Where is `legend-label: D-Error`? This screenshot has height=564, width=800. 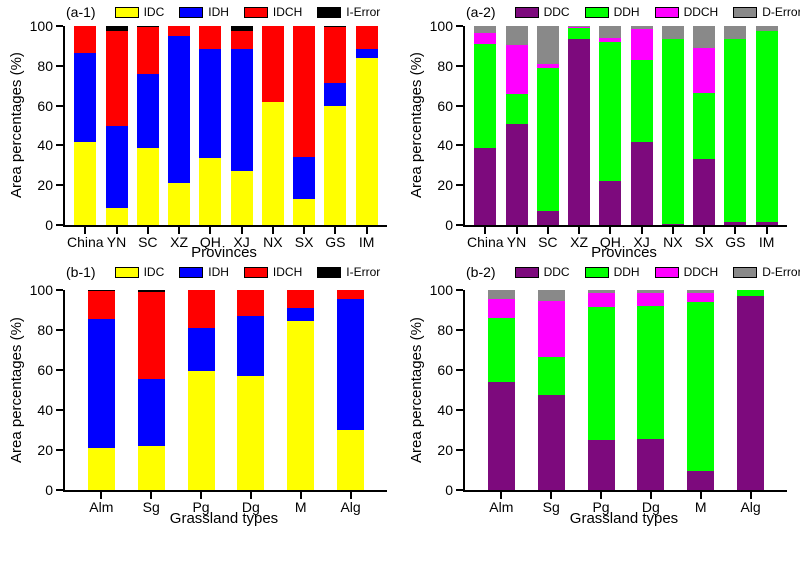 legend-label: D-Error is located at coordinates (781, 272).